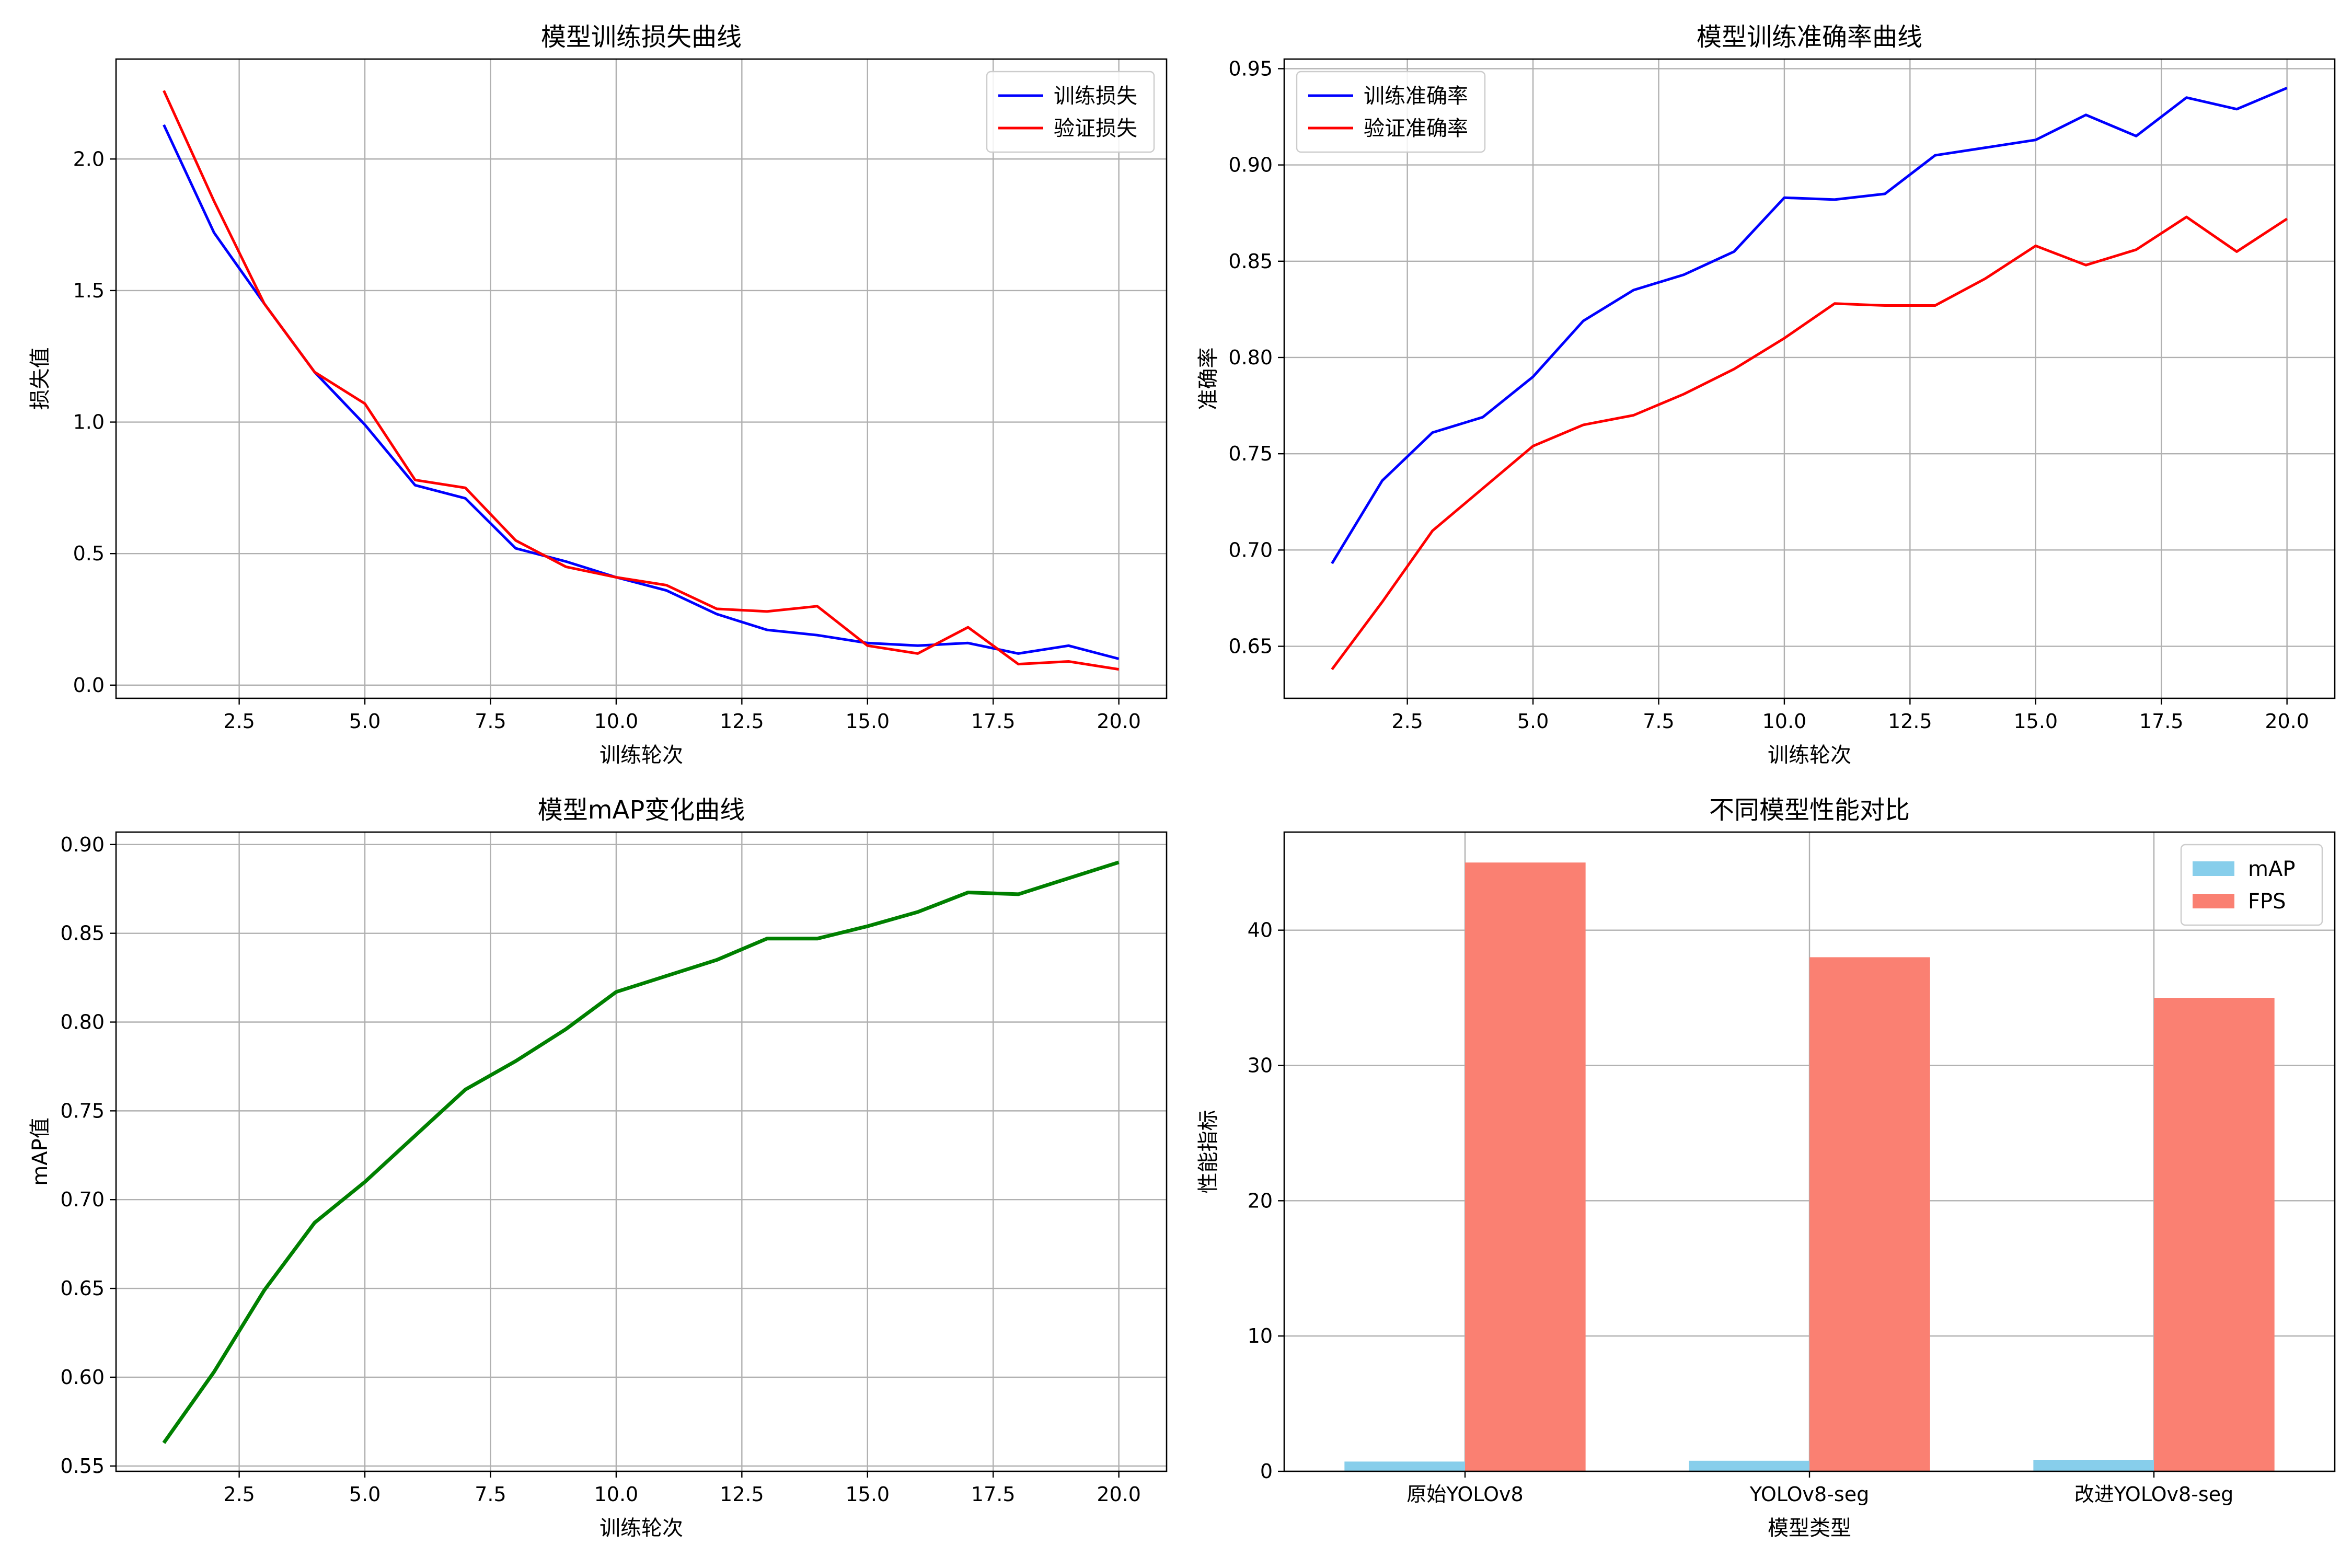  What do you see at coordinates (1464, 1494) in the screenshot?
I see `x-tick-label: 原始YOLOv8` at bounding box center [1464, 1494].